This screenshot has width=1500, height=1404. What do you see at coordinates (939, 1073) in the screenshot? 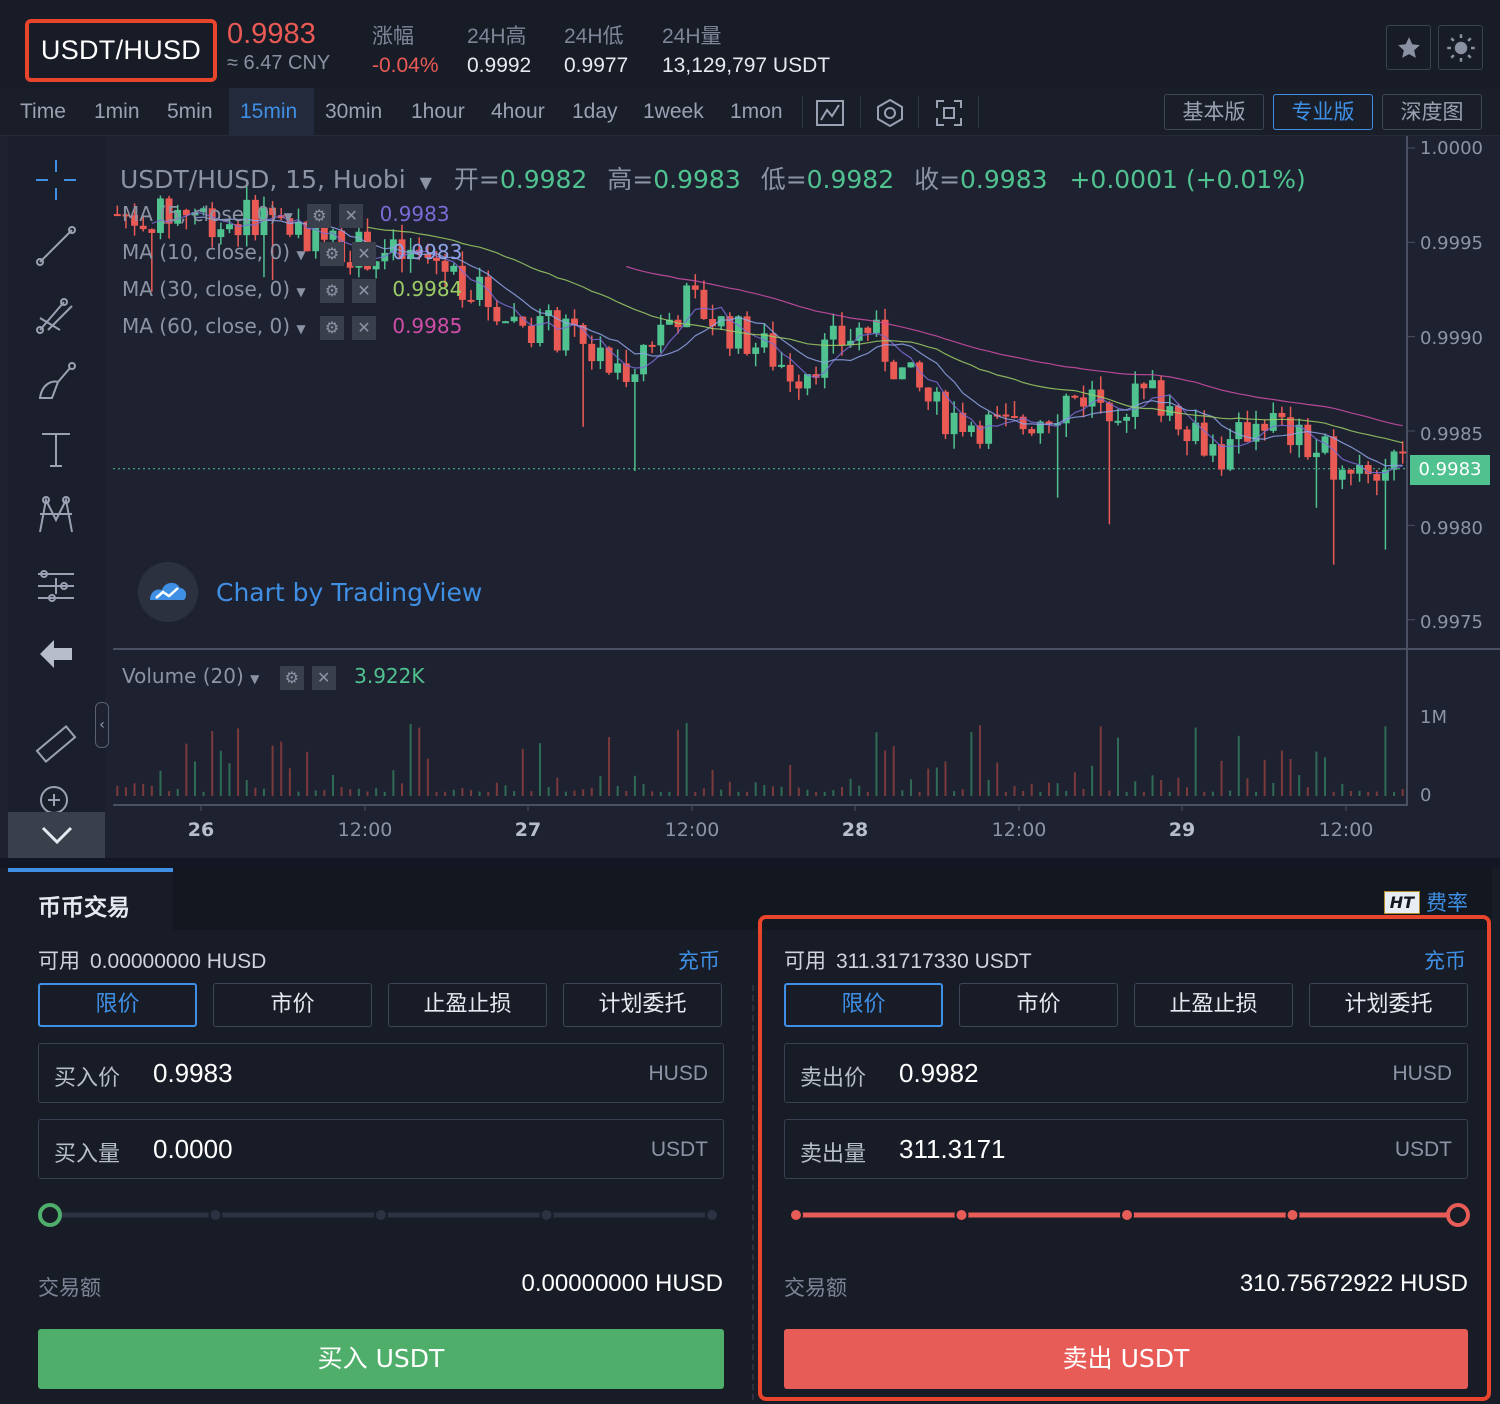
I see `sell-price-input: 0.9982` at bounding box center [939, 1073].